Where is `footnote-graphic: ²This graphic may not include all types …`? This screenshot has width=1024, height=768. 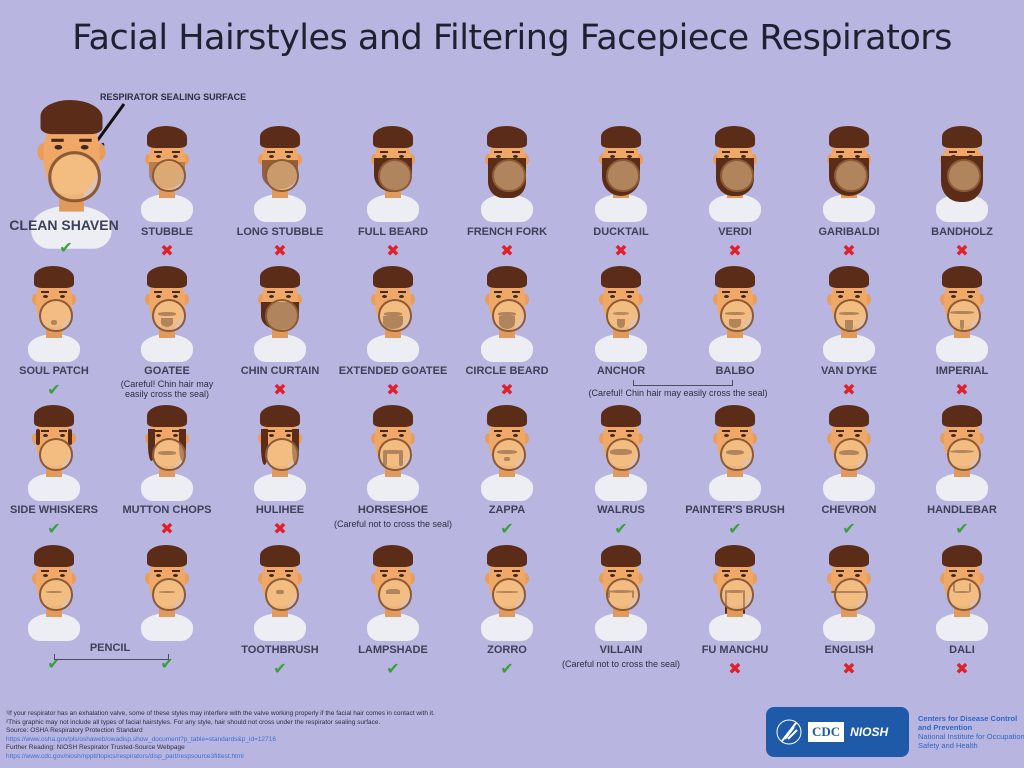
footnote-graphic: ²This graphic may not include all types … is located at coordinates (193, 722).